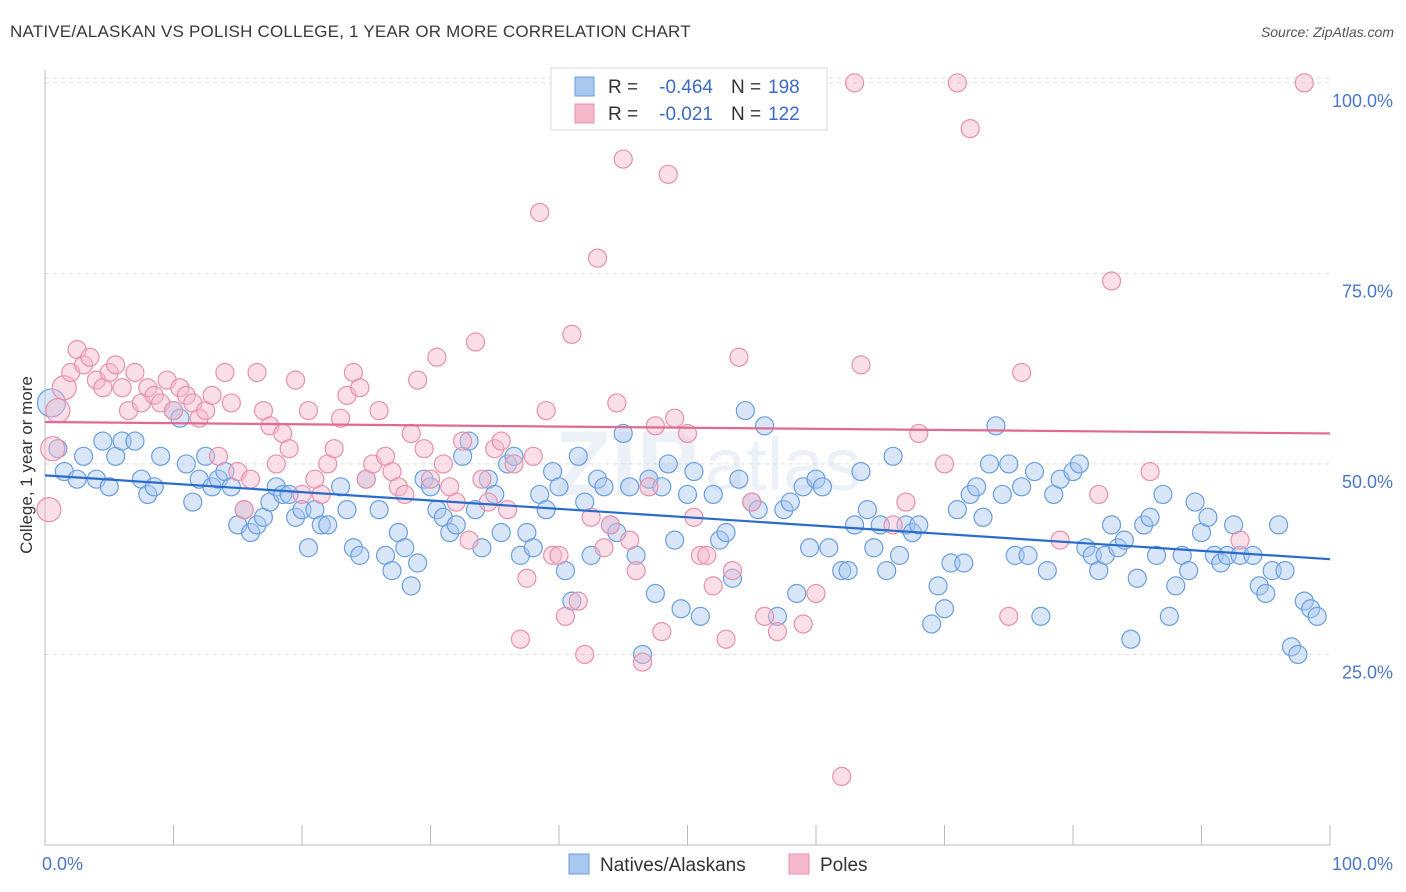 The image size is (1406, 892). I want to click on trend-line-poles, so click(687, 427).